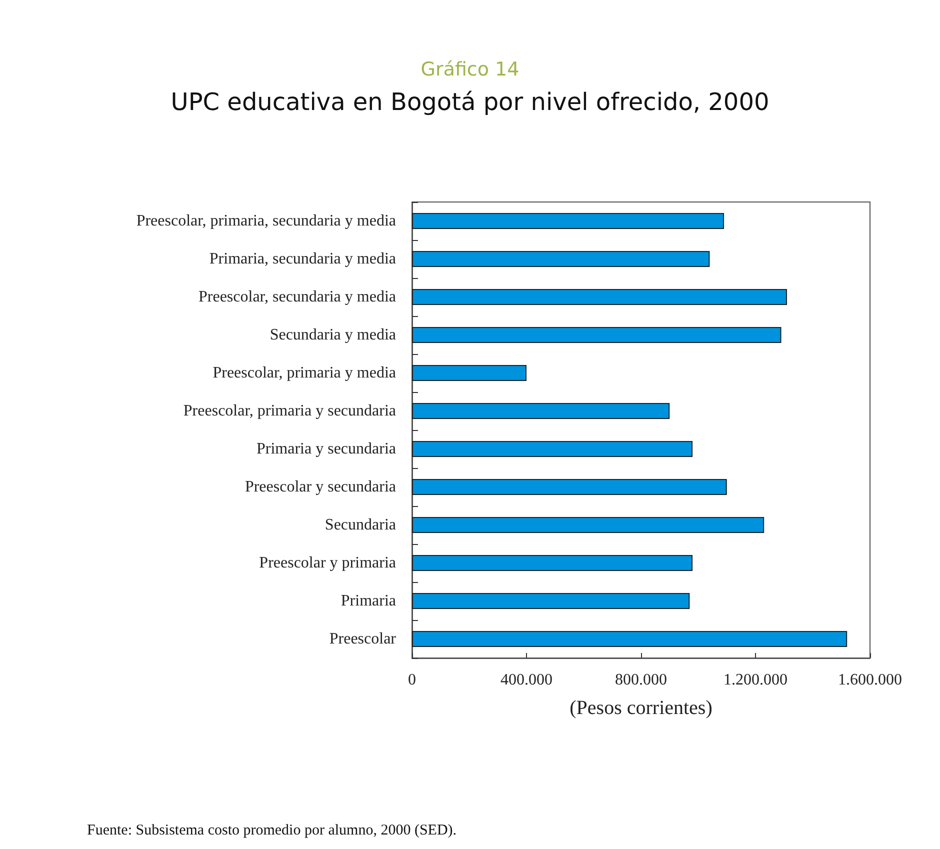 This screenshot has height=849, width=940. I want to click on y-tick-label: Preescolar, primaria y media, so click(304, 373).